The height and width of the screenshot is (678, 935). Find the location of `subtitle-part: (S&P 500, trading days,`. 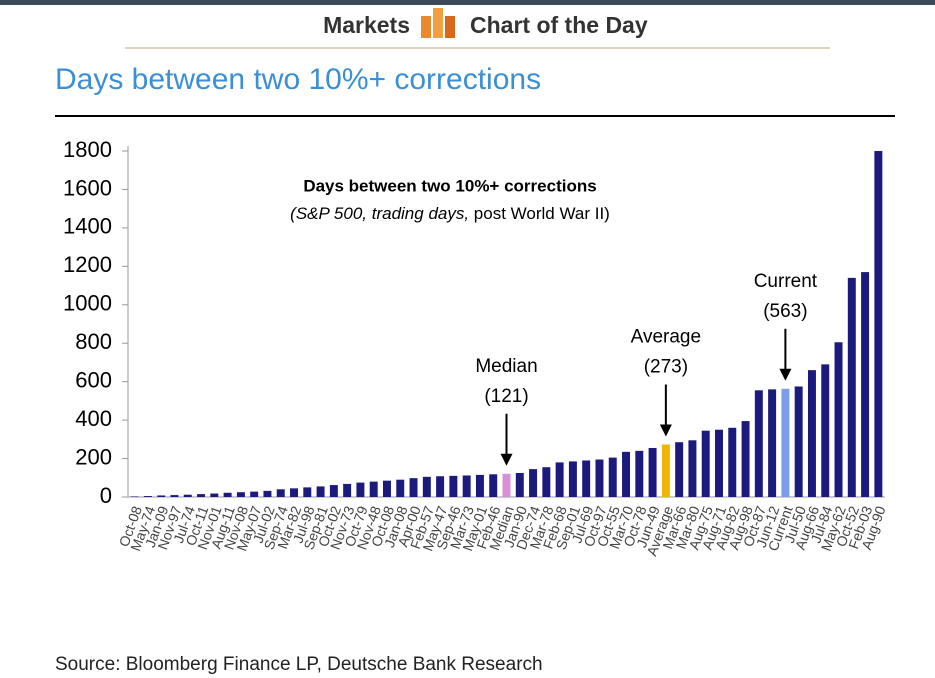

subtitle-part: (S&P 500, trading days, is located at coordinates (379, 213).